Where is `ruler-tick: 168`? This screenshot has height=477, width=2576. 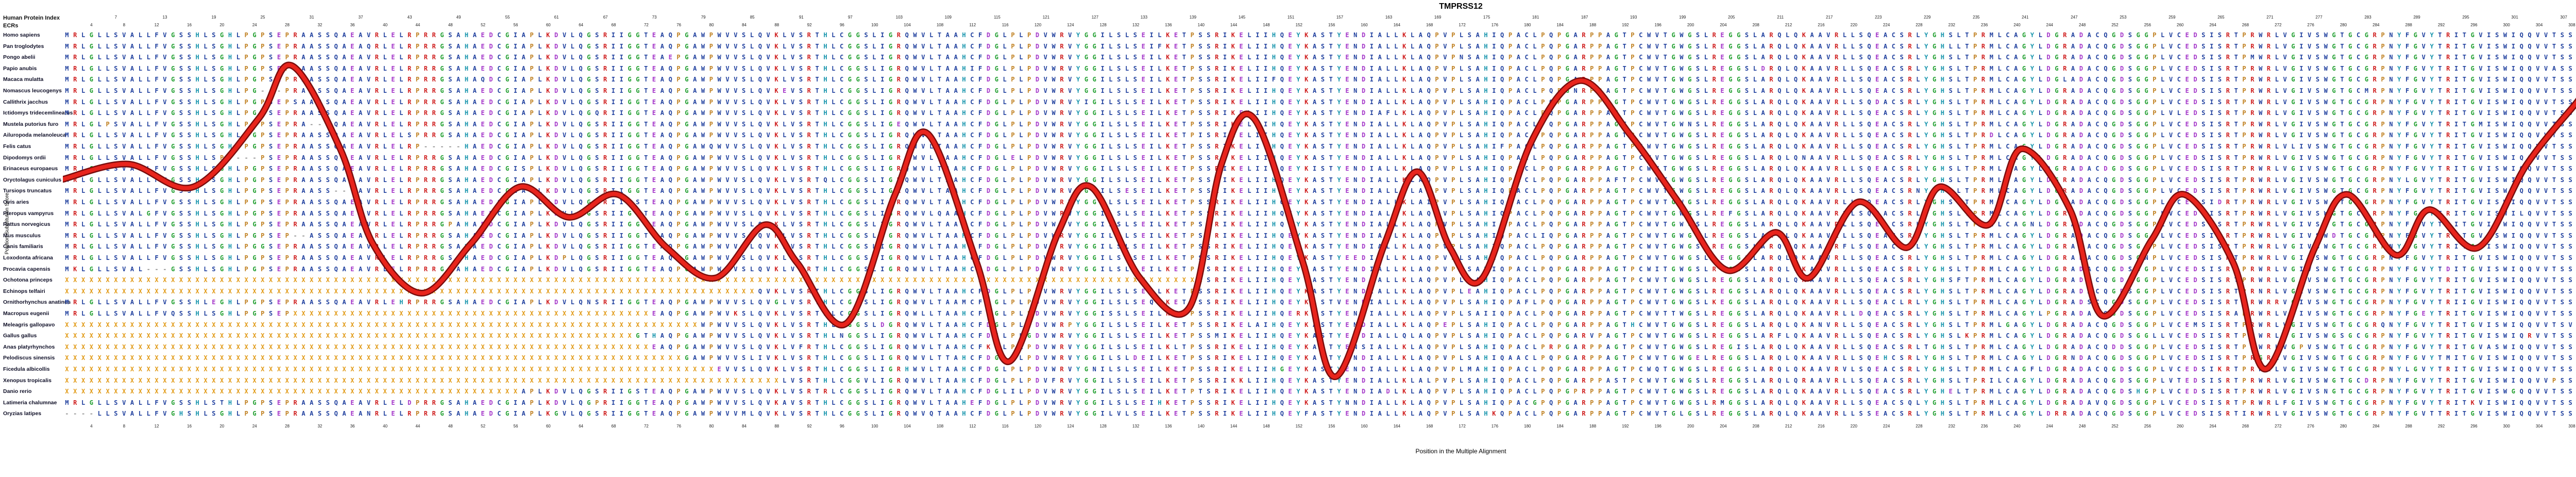 ruler-tick: 168 is located at coordinates (1429, 426).